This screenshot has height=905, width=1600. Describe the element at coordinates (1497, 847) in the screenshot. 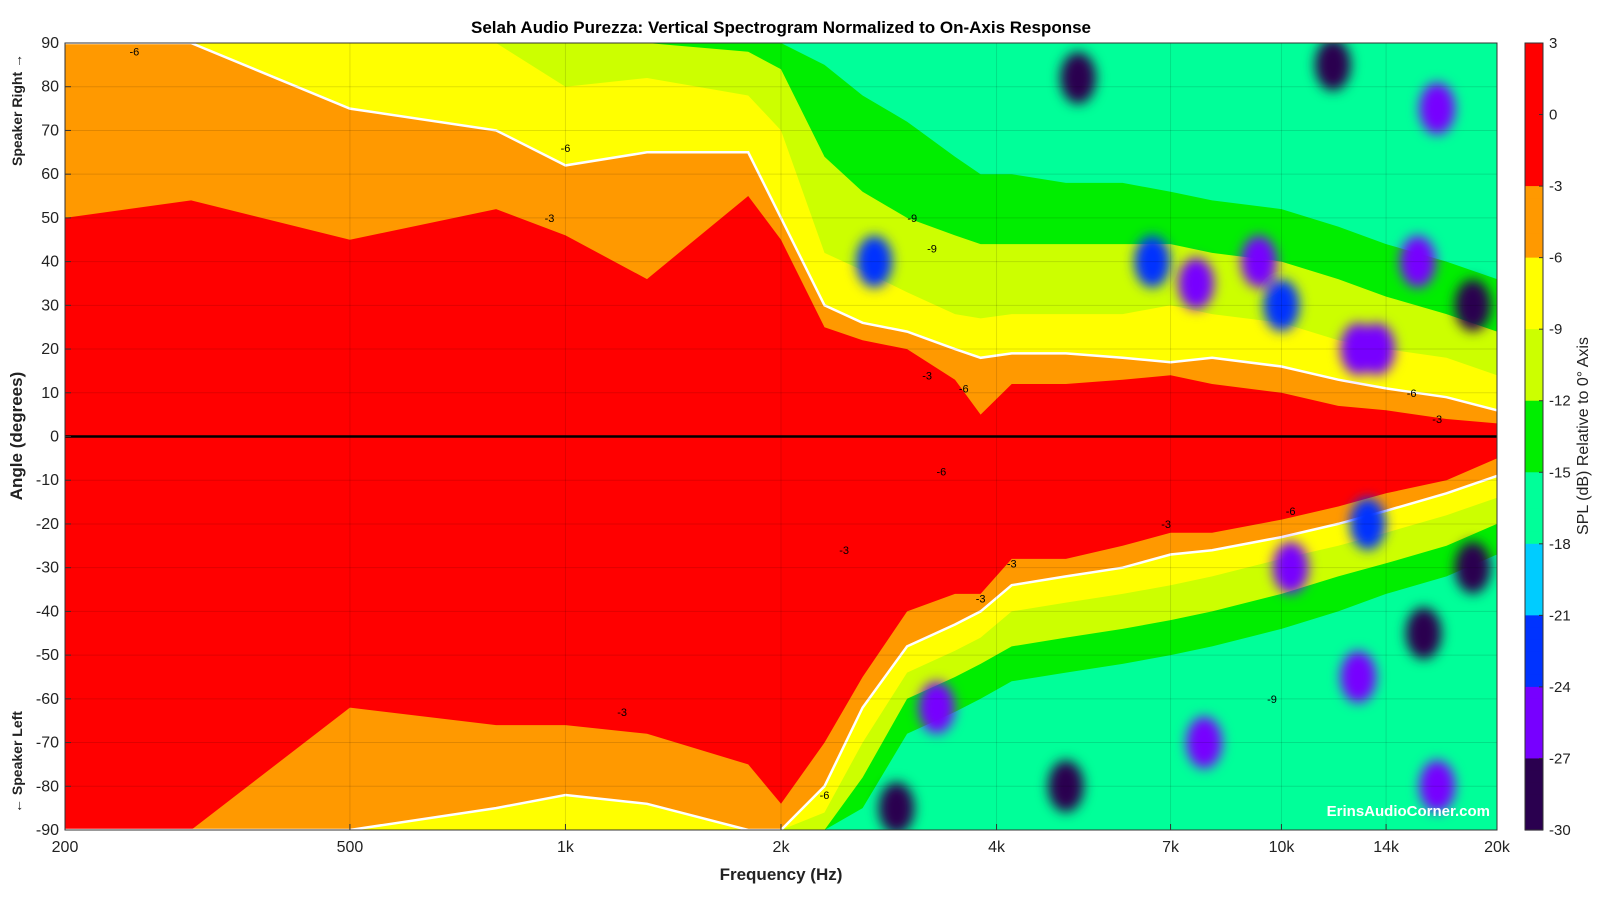

I see `x-tick-label: 20k` at that location.